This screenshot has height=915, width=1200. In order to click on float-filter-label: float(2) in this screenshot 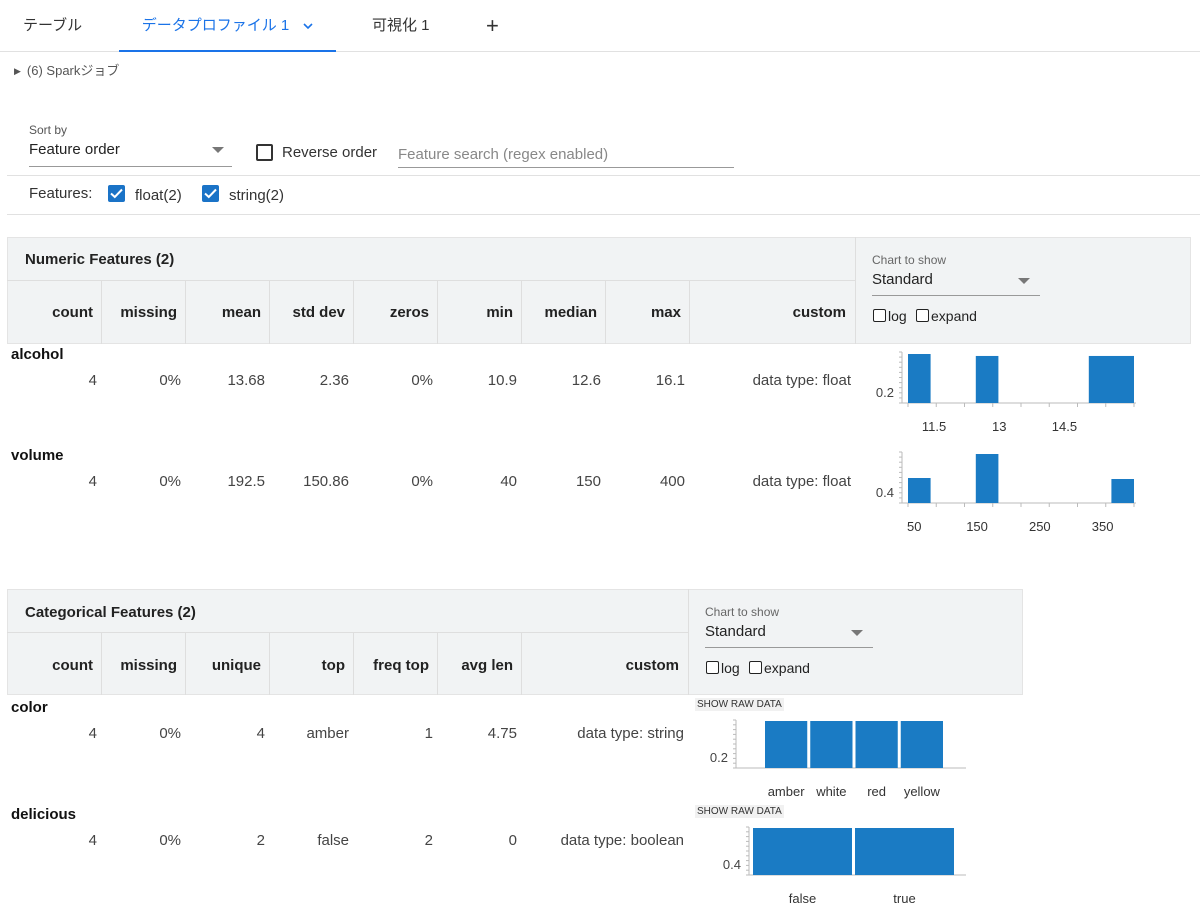, I will do `click(158, 195)`.